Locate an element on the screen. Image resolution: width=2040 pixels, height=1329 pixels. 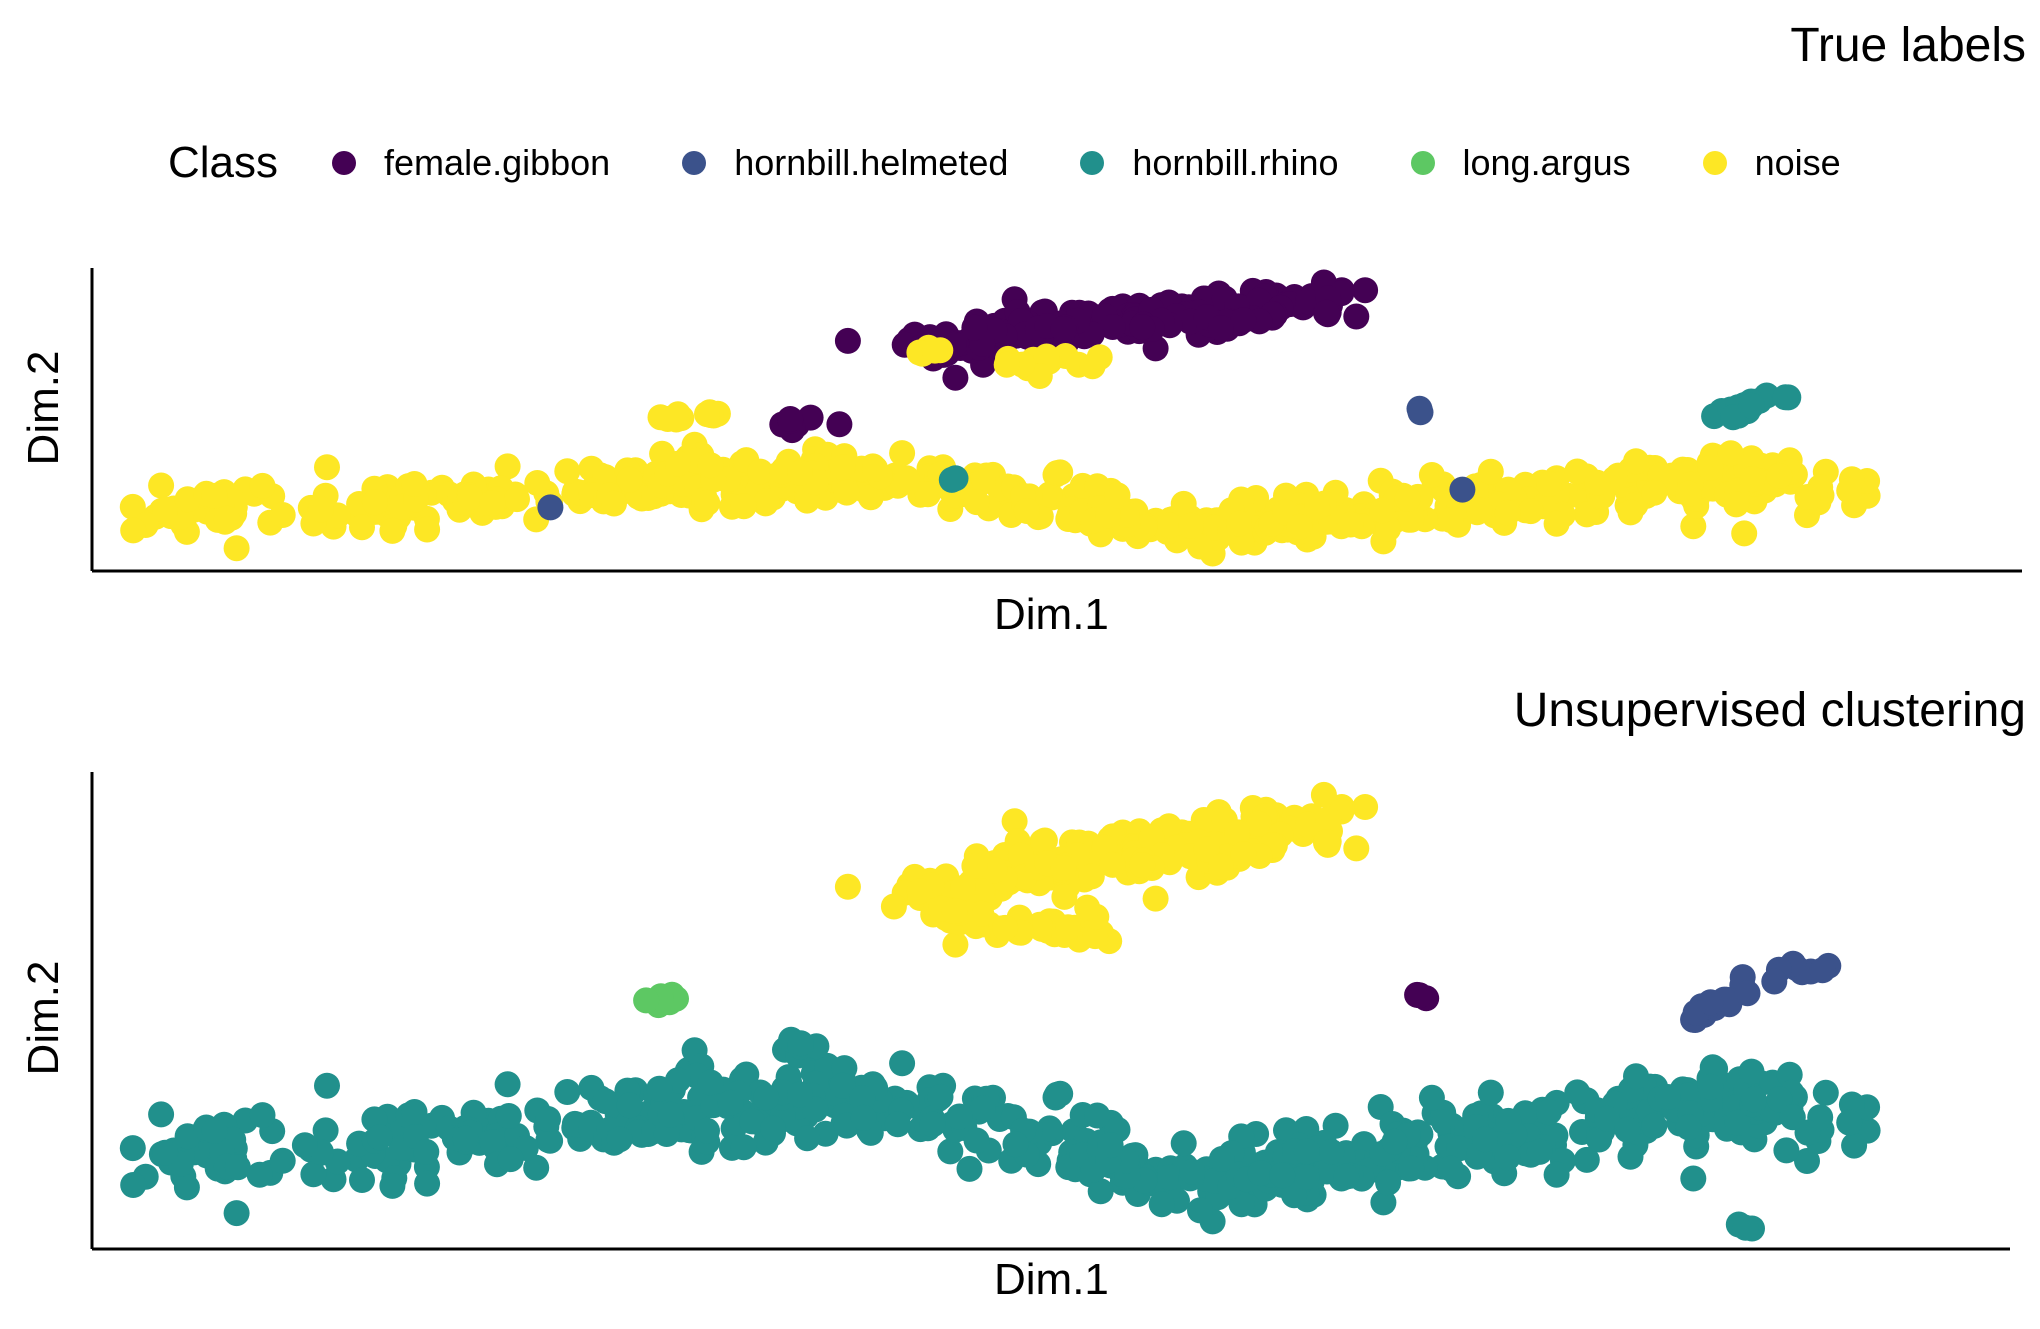
legend-item-female-gibbon: female.gibbon is located at coordinates (458, 163).